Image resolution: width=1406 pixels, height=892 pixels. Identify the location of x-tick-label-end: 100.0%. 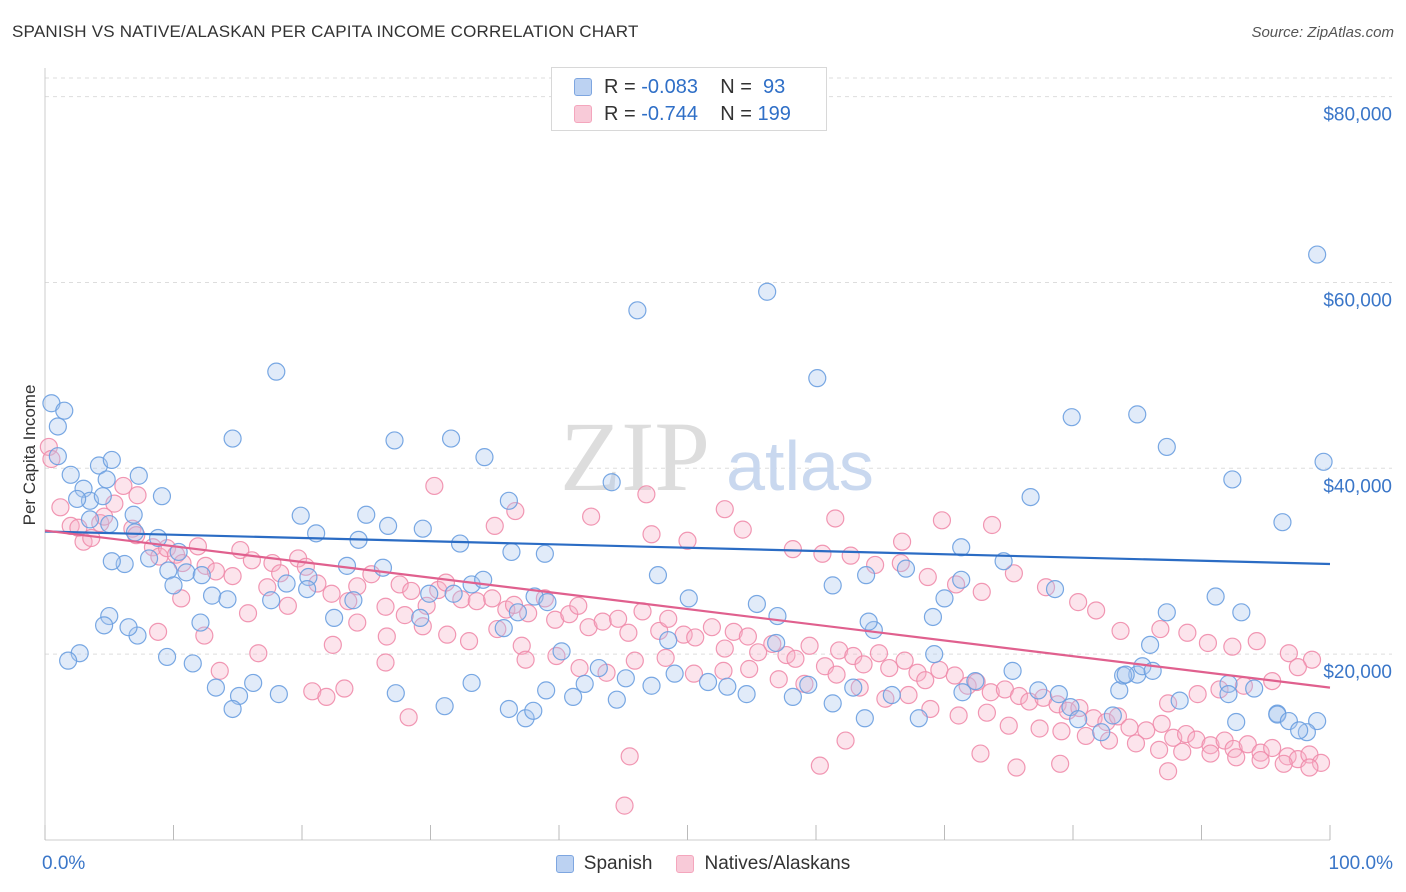
(1361, 863).